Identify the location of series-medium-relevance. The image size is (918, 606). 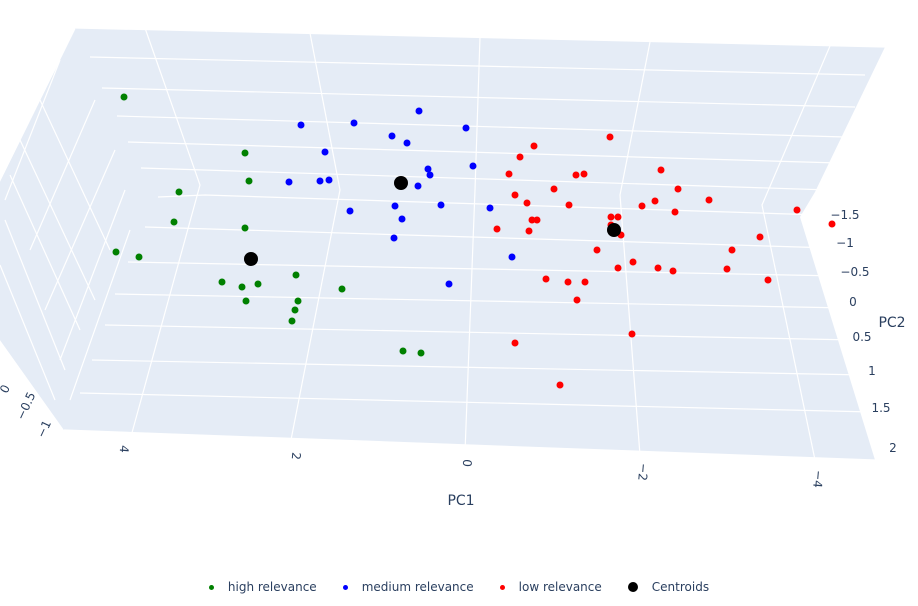
(400, 197).